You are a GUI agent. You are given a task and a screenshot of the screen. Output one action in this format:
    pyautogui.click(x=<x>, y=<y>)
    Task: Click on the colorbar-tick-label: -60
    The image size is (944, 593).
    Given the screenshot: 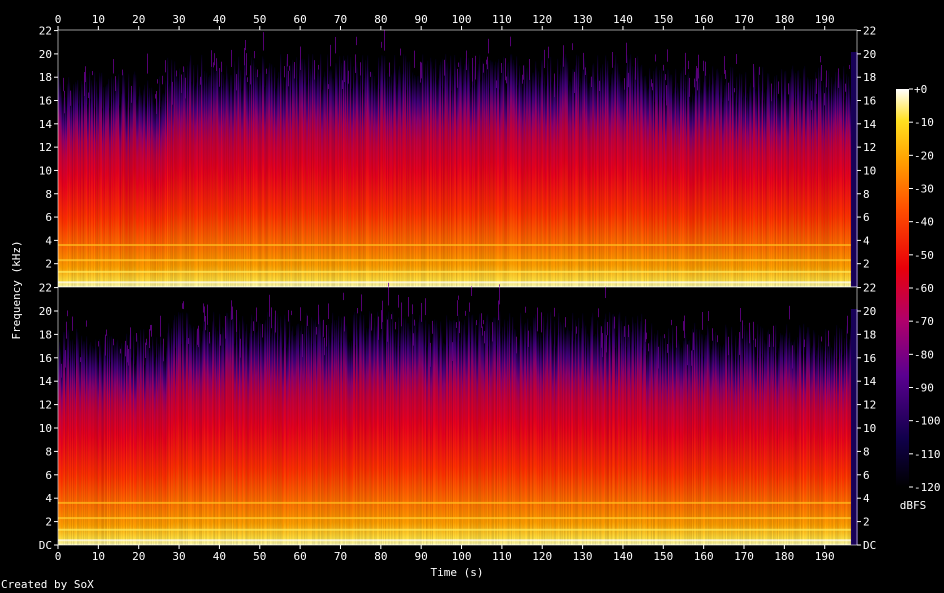 What is the action you would take?
    pyautogui.click(x=924, y=288)
    